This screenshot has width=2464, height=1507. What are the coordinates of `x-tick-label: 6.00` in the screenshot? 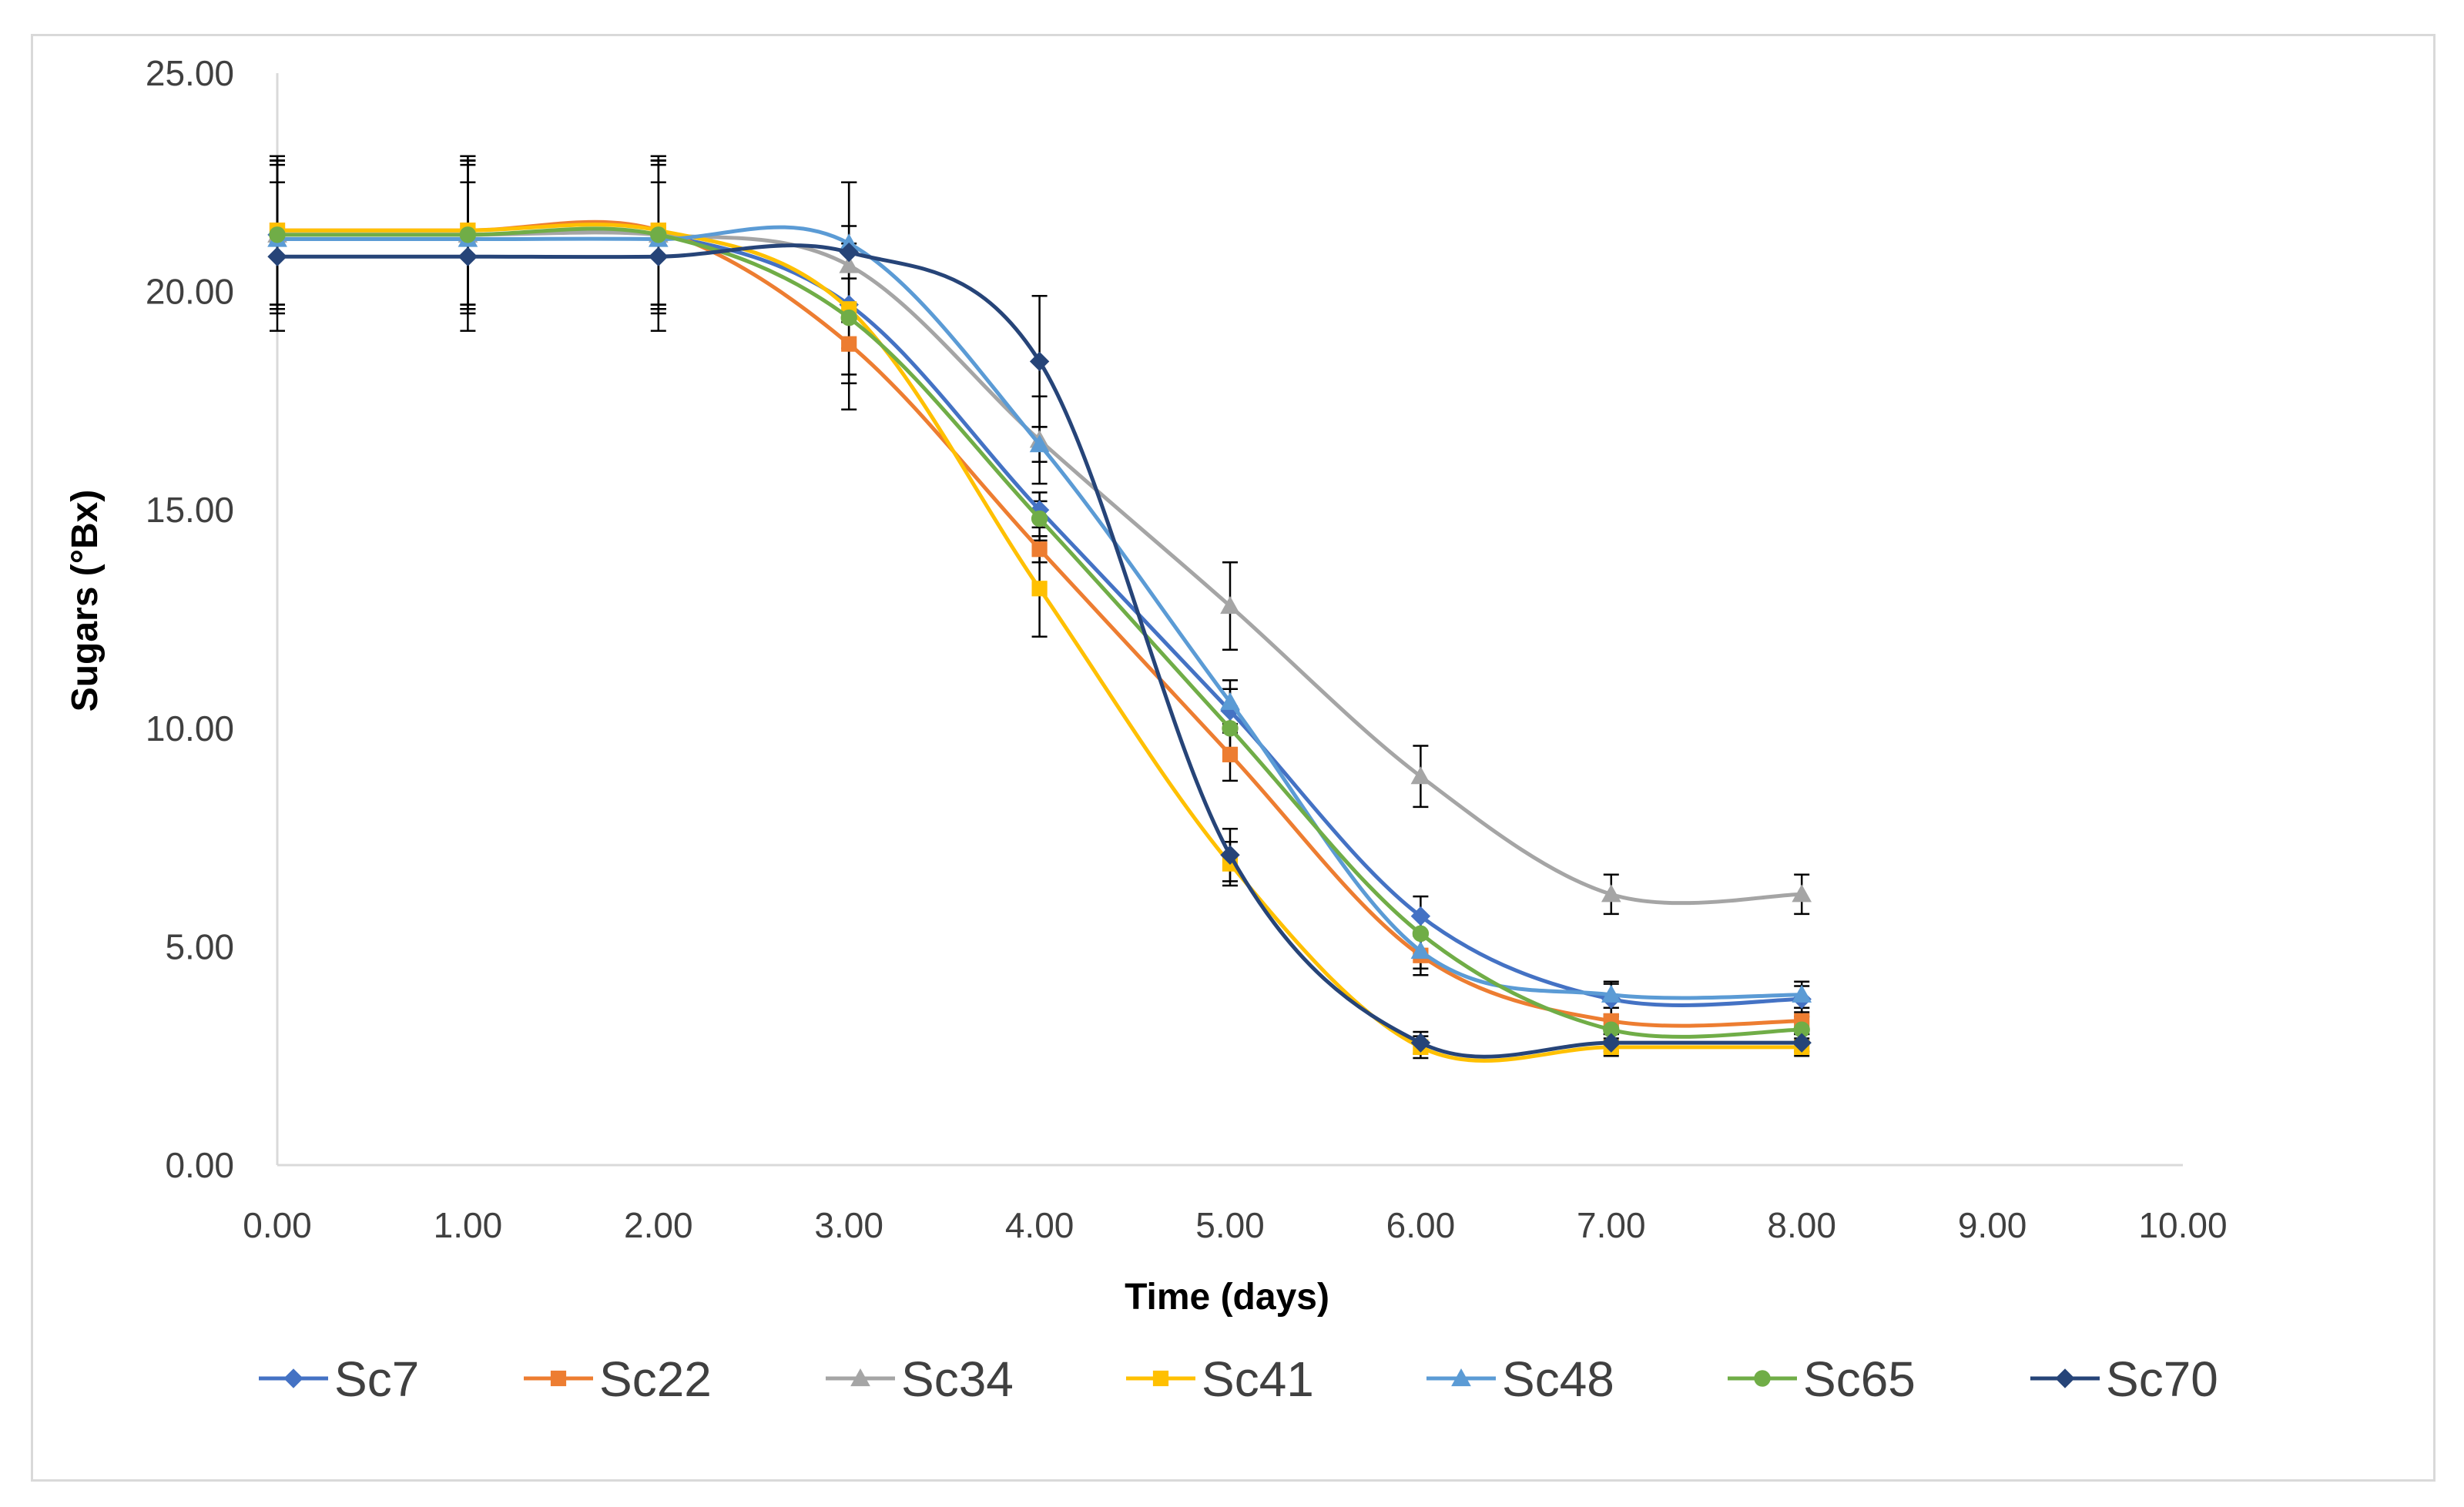 It's located at (1421, 1225).